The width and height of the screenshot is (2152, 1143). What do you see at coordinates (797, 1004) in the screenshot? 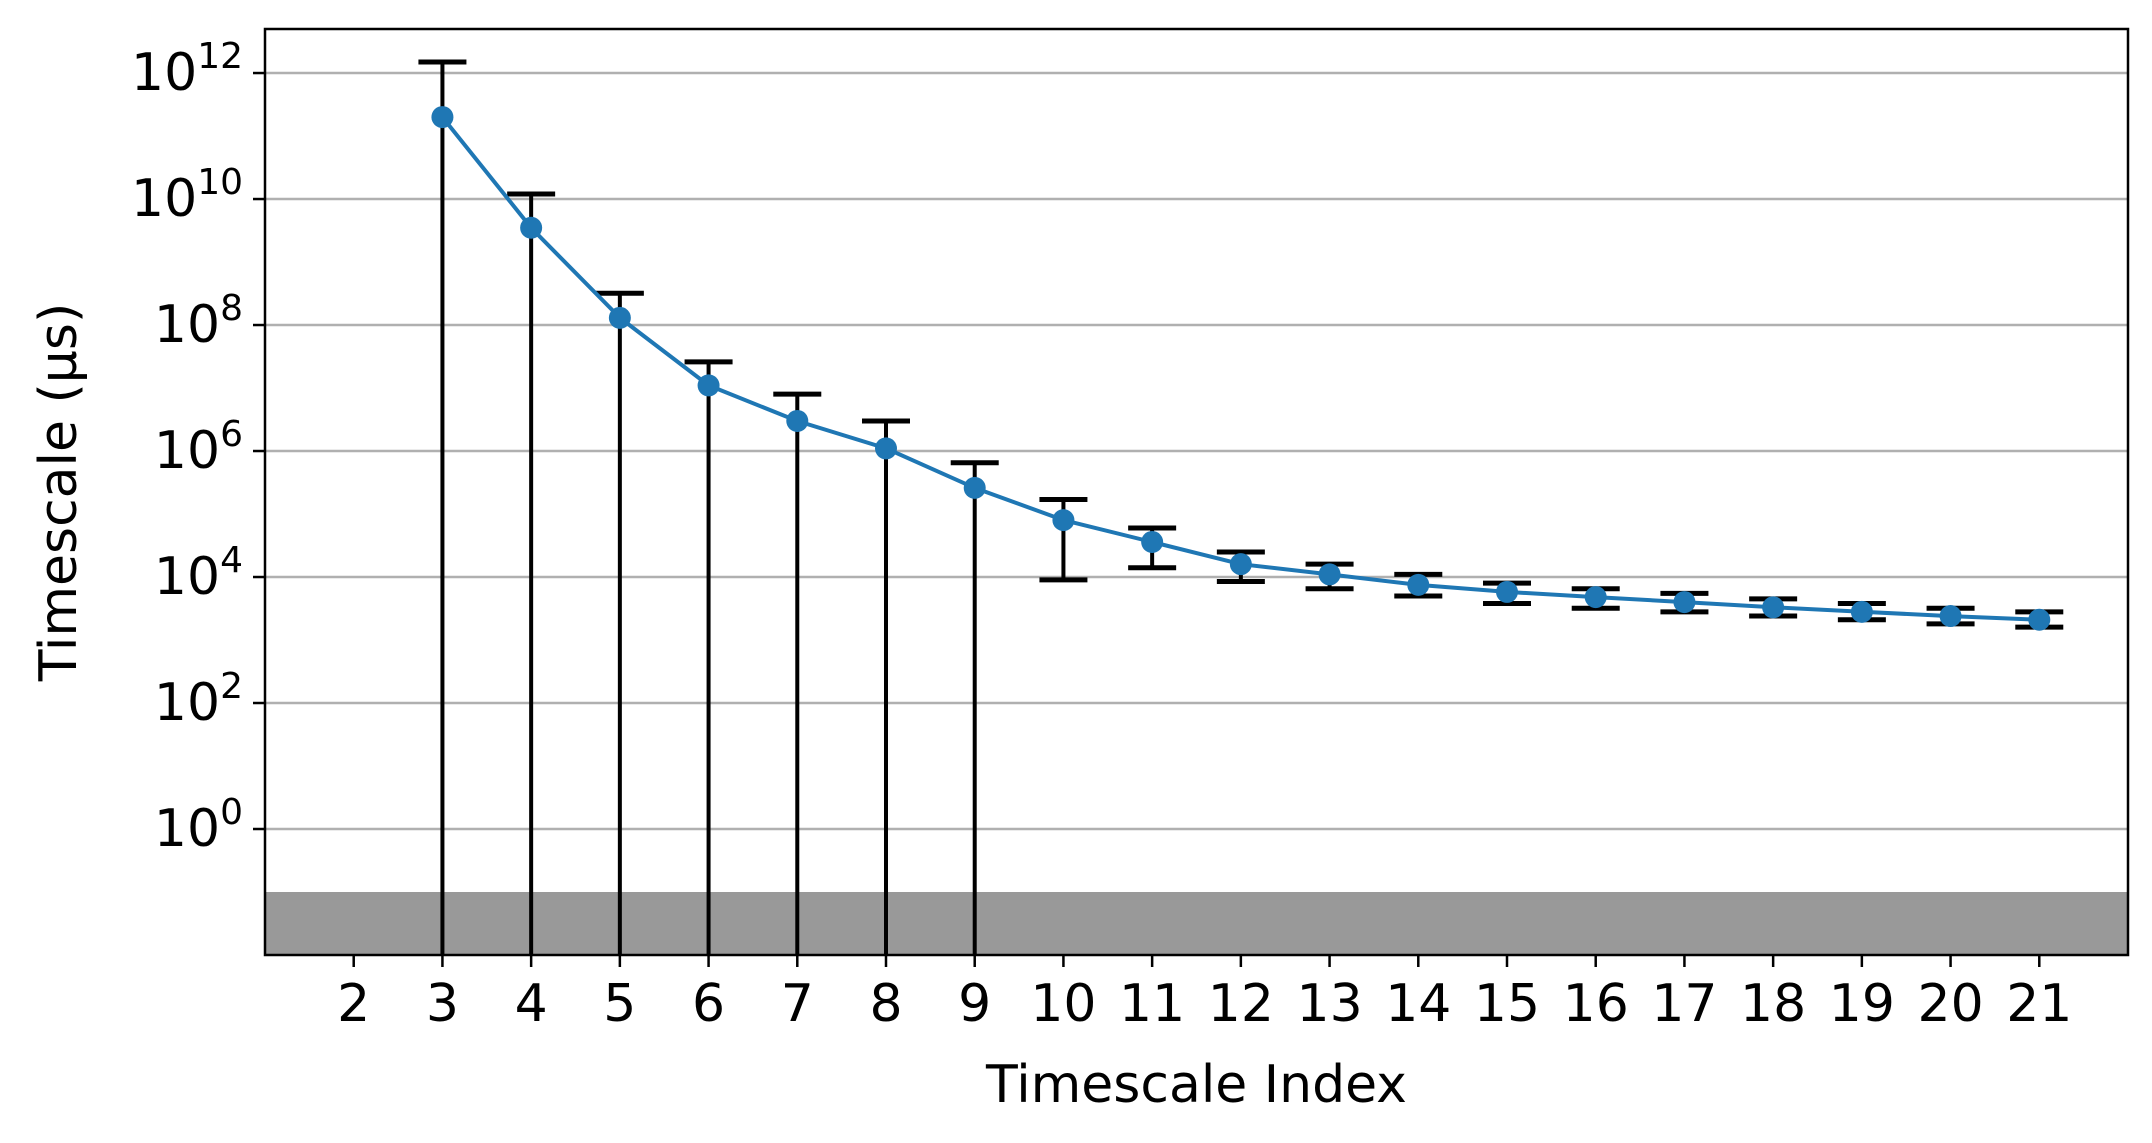
I see `x-tick-label: 7` at bounding box center [797, 1004].